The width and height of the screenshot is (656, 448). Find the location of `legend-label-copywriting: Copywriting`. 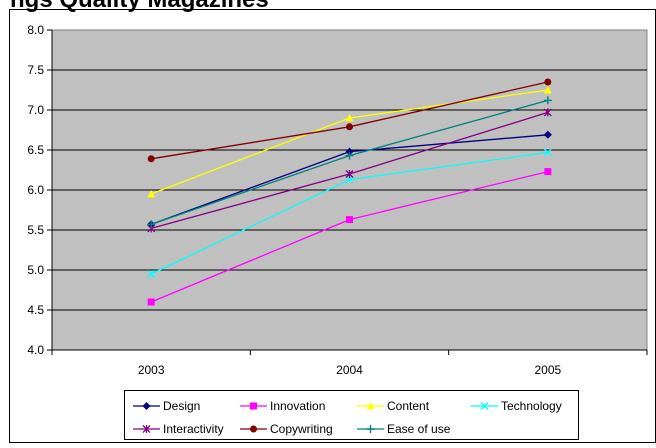

legend-label-copywriting: Copywriting is located at coordinates (301, 429).